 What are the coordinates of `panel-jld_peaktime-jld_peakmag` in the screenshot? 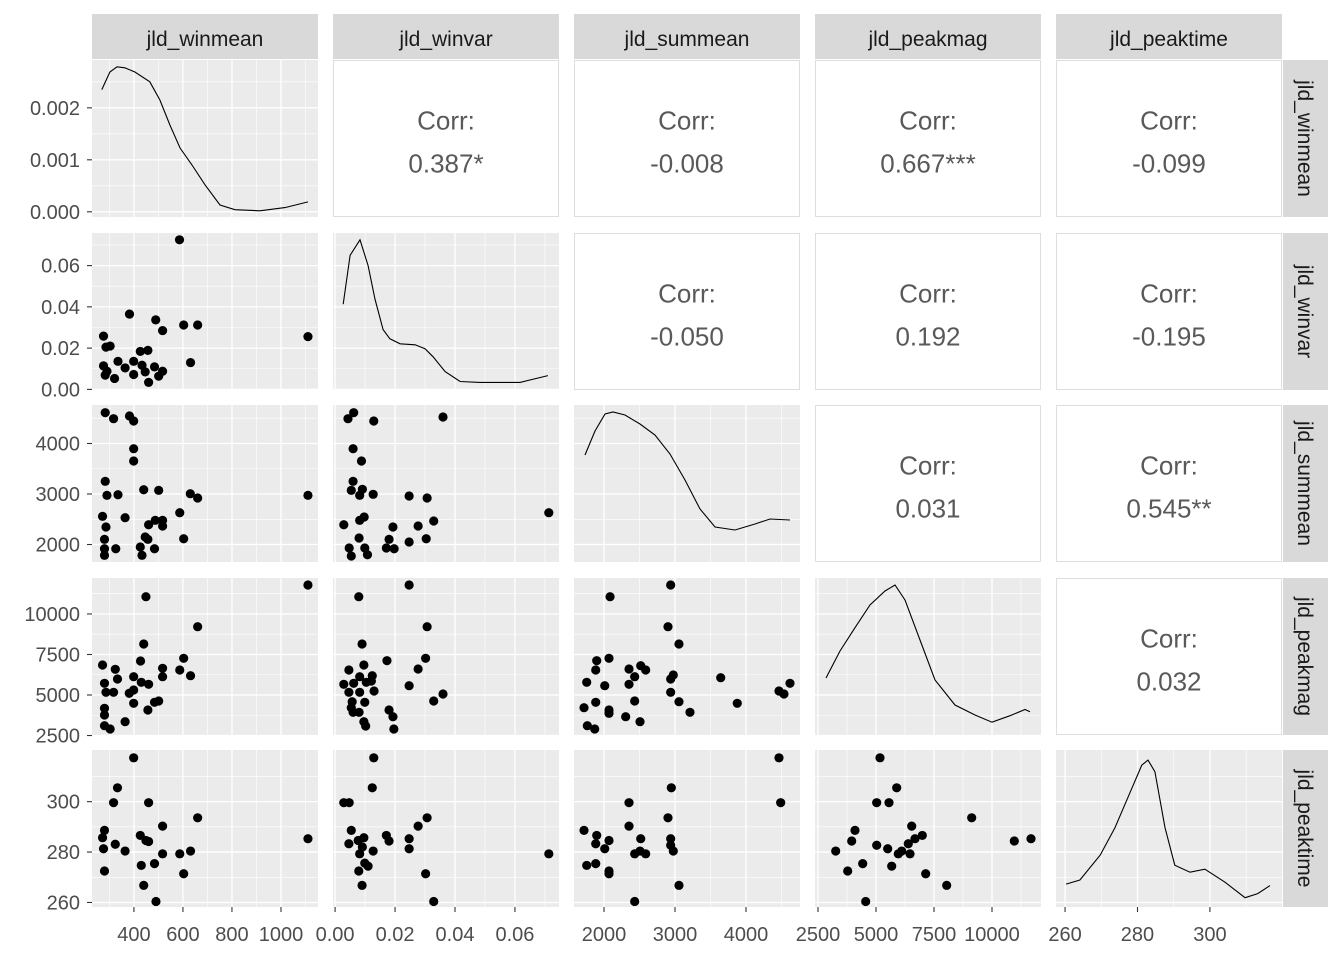 It's located at (928, 828).